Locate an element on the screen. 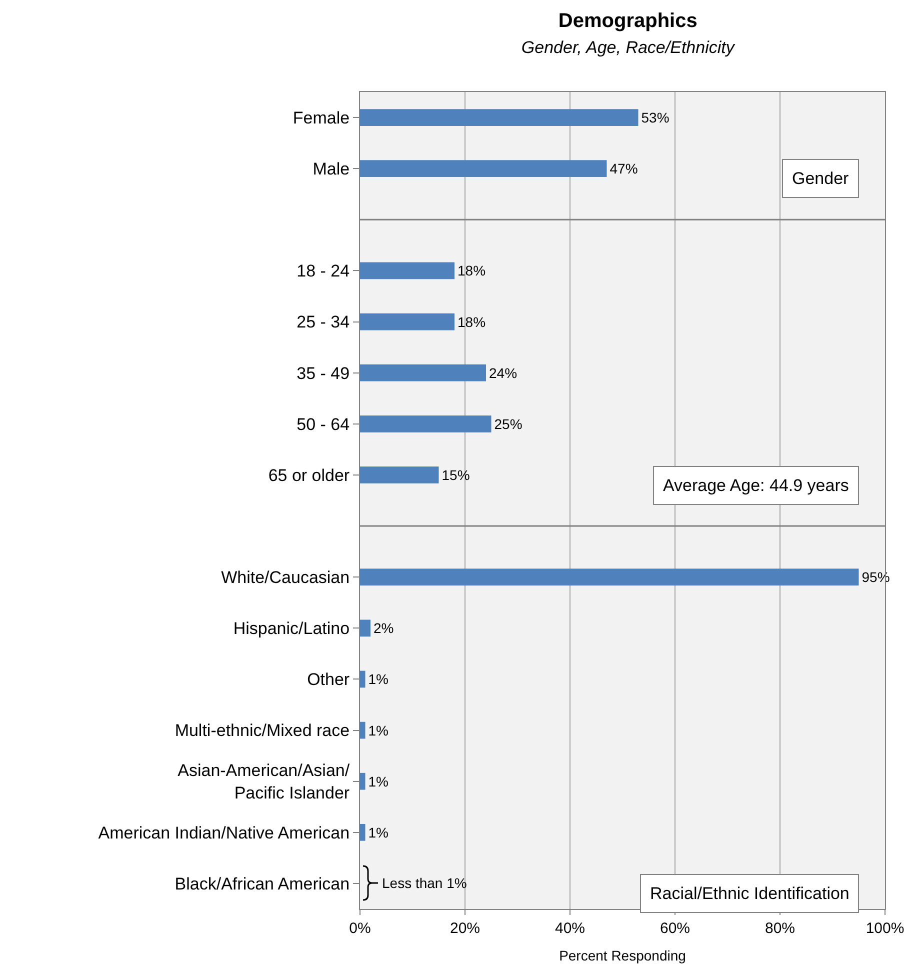 The image size is (910, 971). y-tick-label: Other is located at coordinates (328, 680).